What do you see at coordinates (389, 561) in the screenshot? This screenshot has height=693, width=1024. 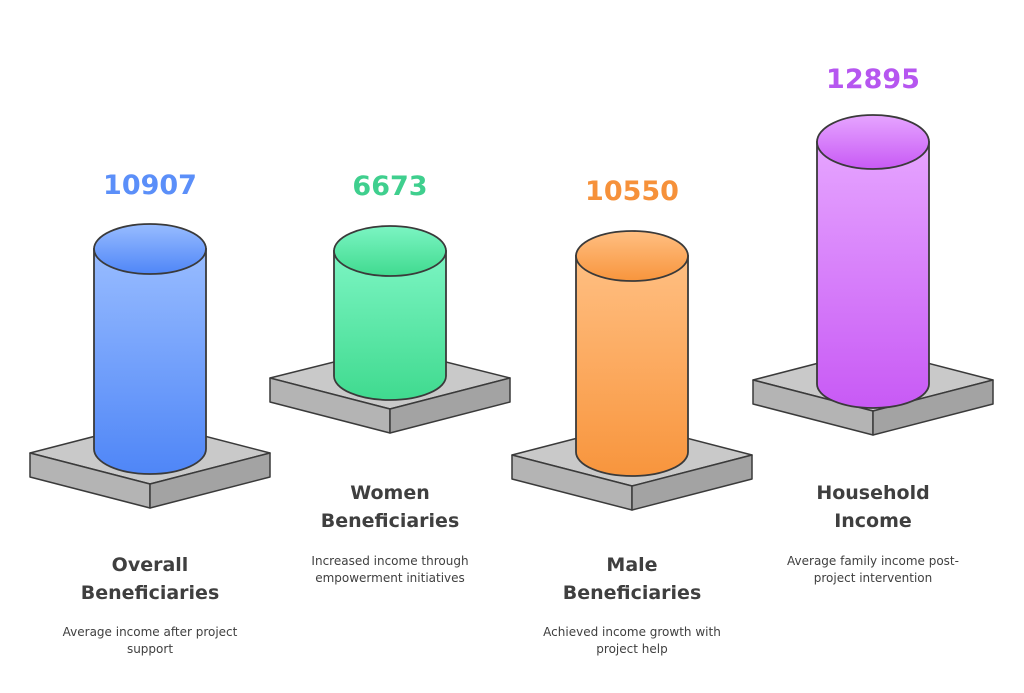 I see `description-line-1: Increased income through` at bounding box center [389, 561].